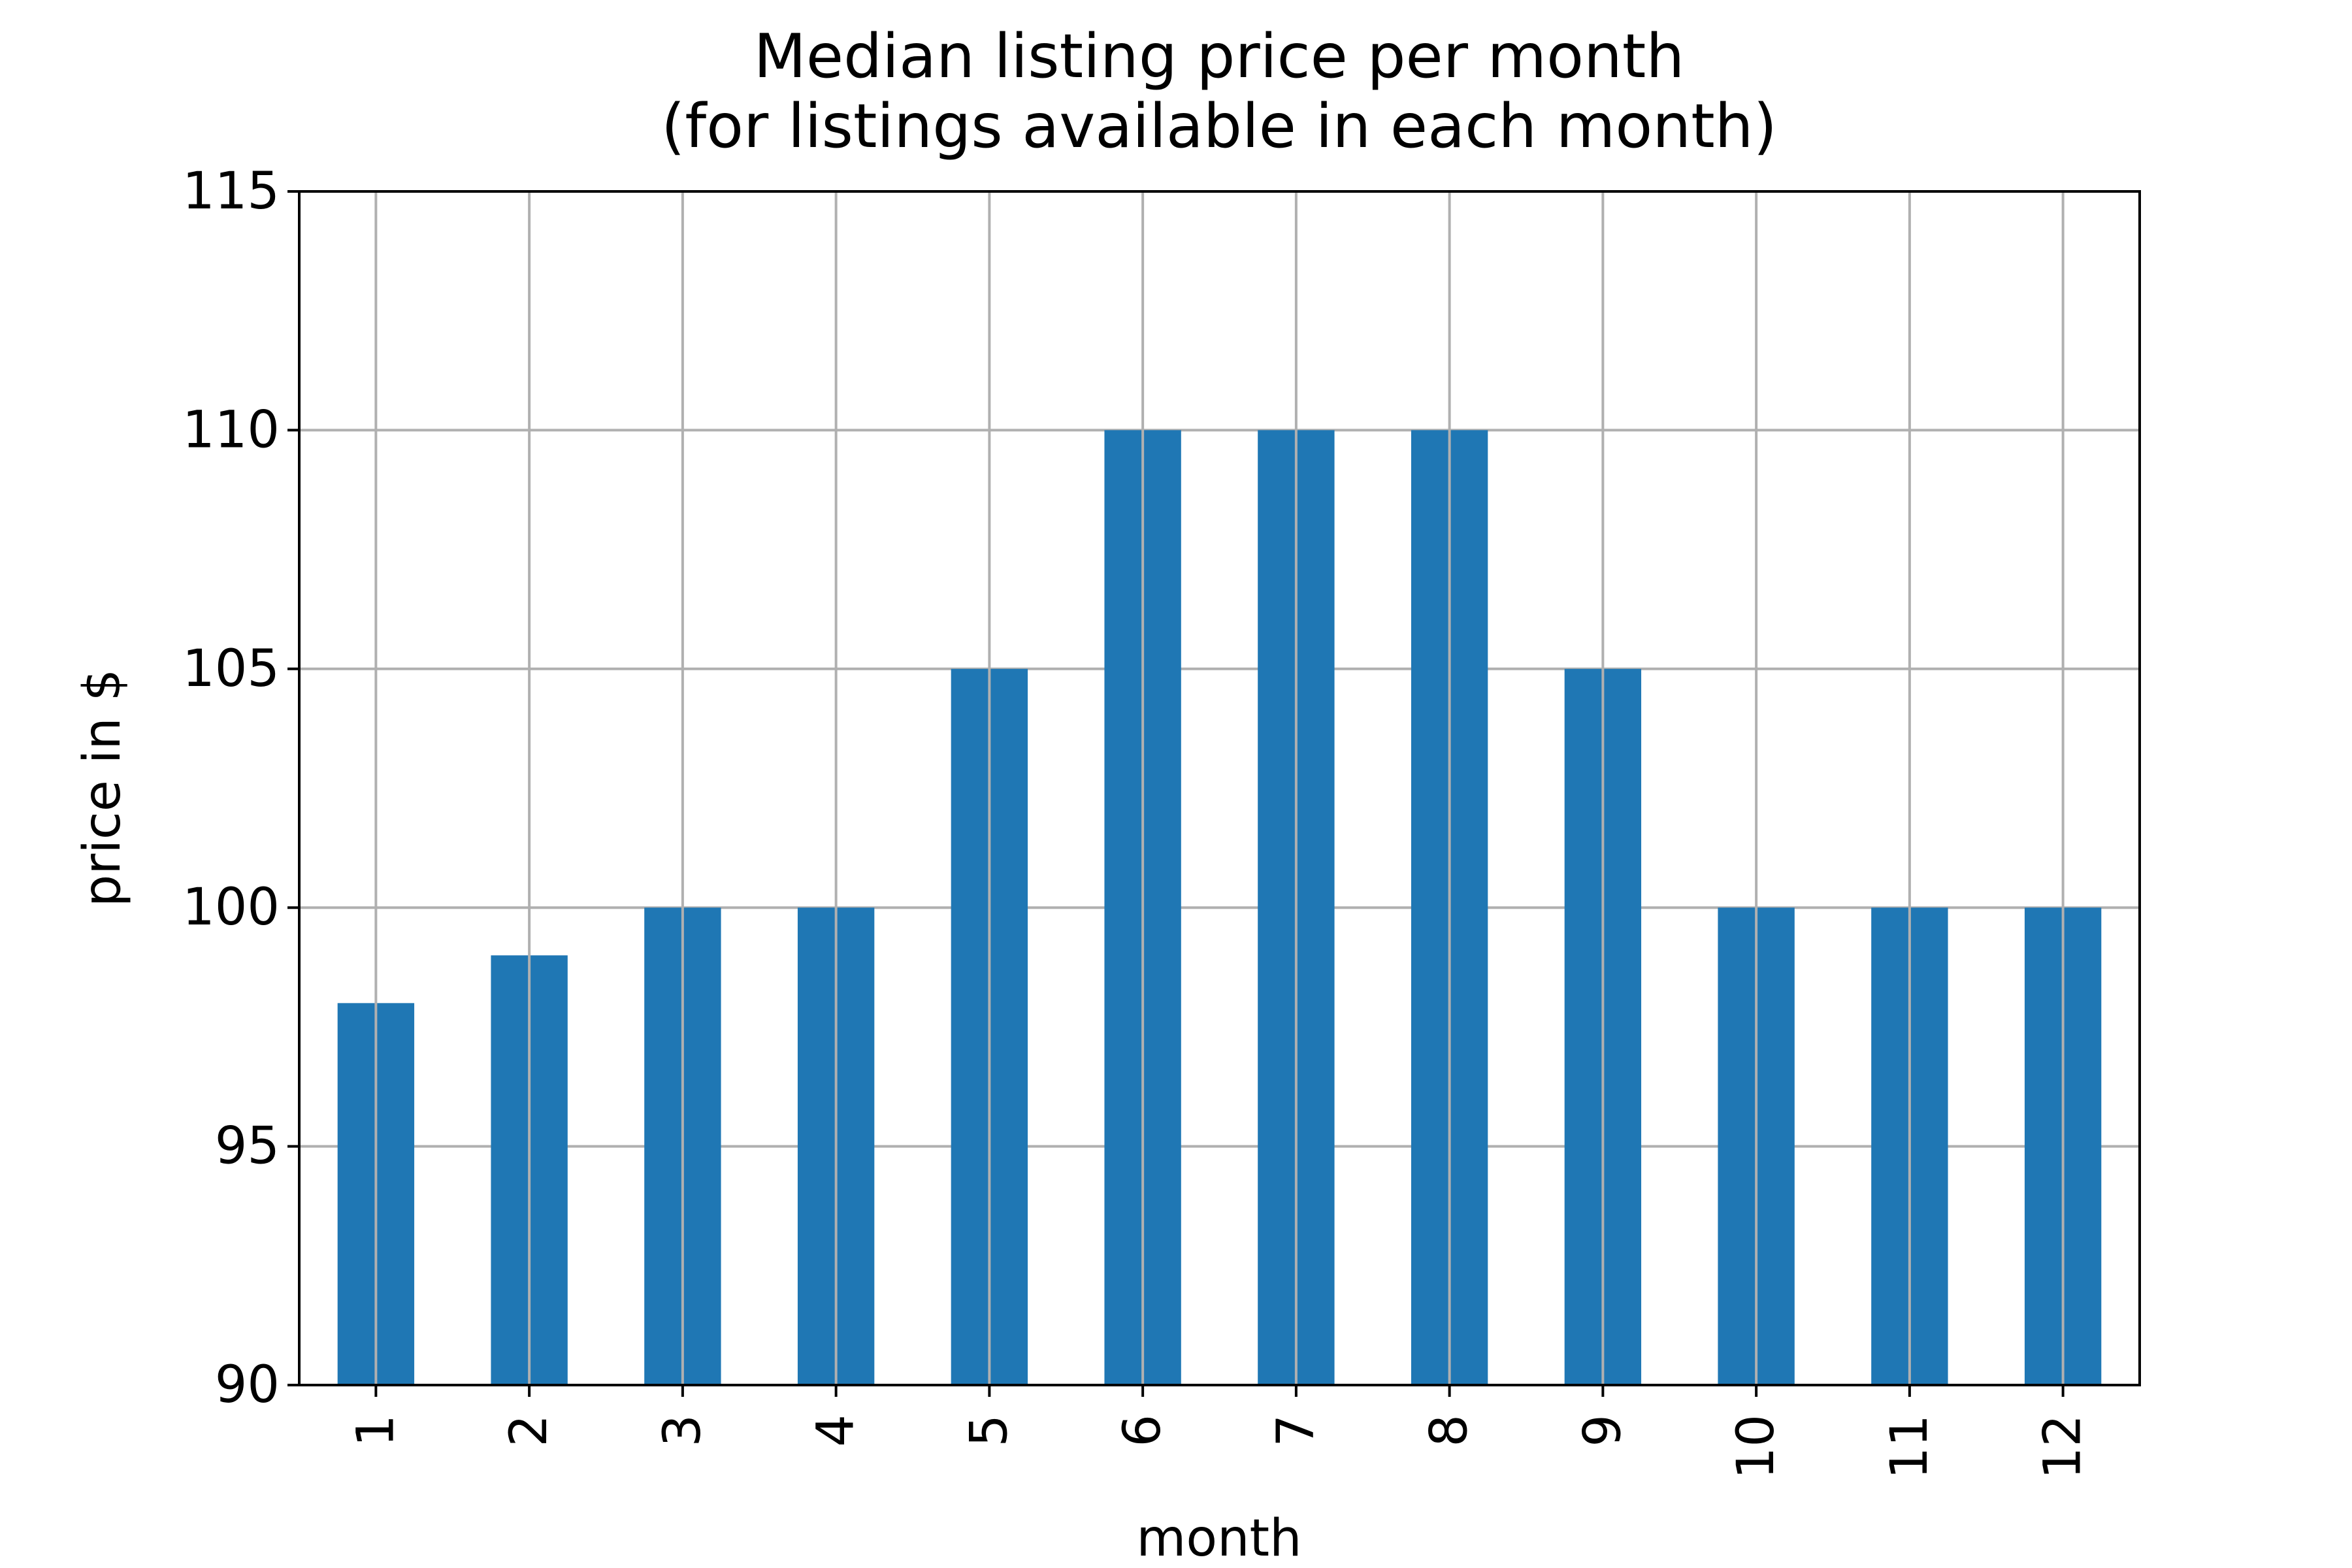 Image resolution: width=2352 pixels, height=1568 pixels. I want to click on chart-title-line-1: Median listing price per month, so click(1219, 56).